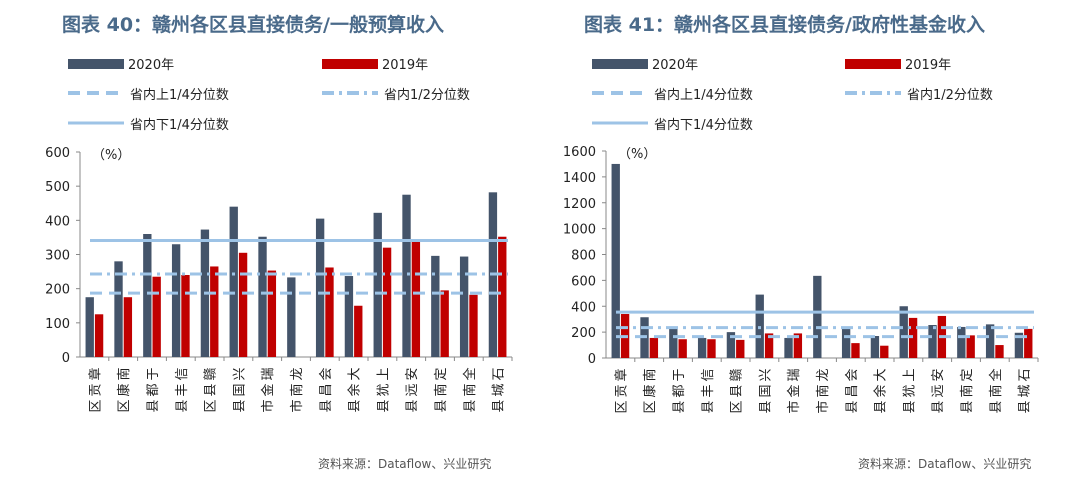 Image resolution: width=1080 pixels, height=487 pixels. I want to click on y-tick-label: 600, so click(583, 281).